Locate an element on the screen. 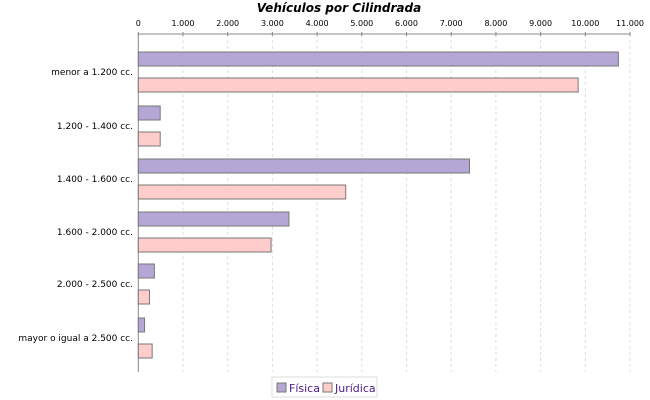 Image resolution: width=650 pixels, height=400 pixels. x-tick-label: 9.000 is located at coordinates (540, 23).